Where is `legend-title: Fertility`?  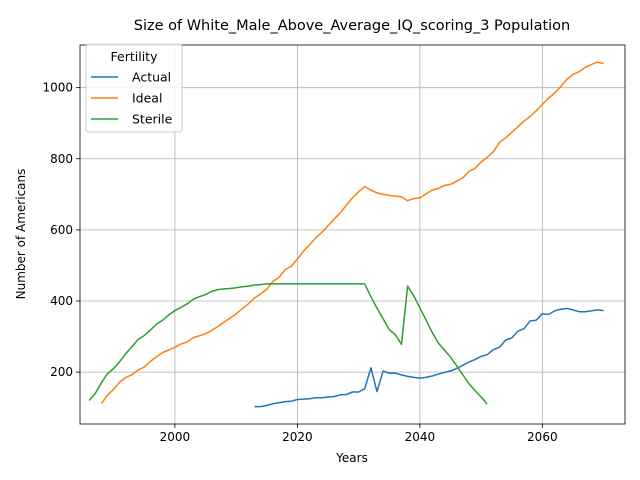 legend-title: Fertility is located at coordinates (135, 56).